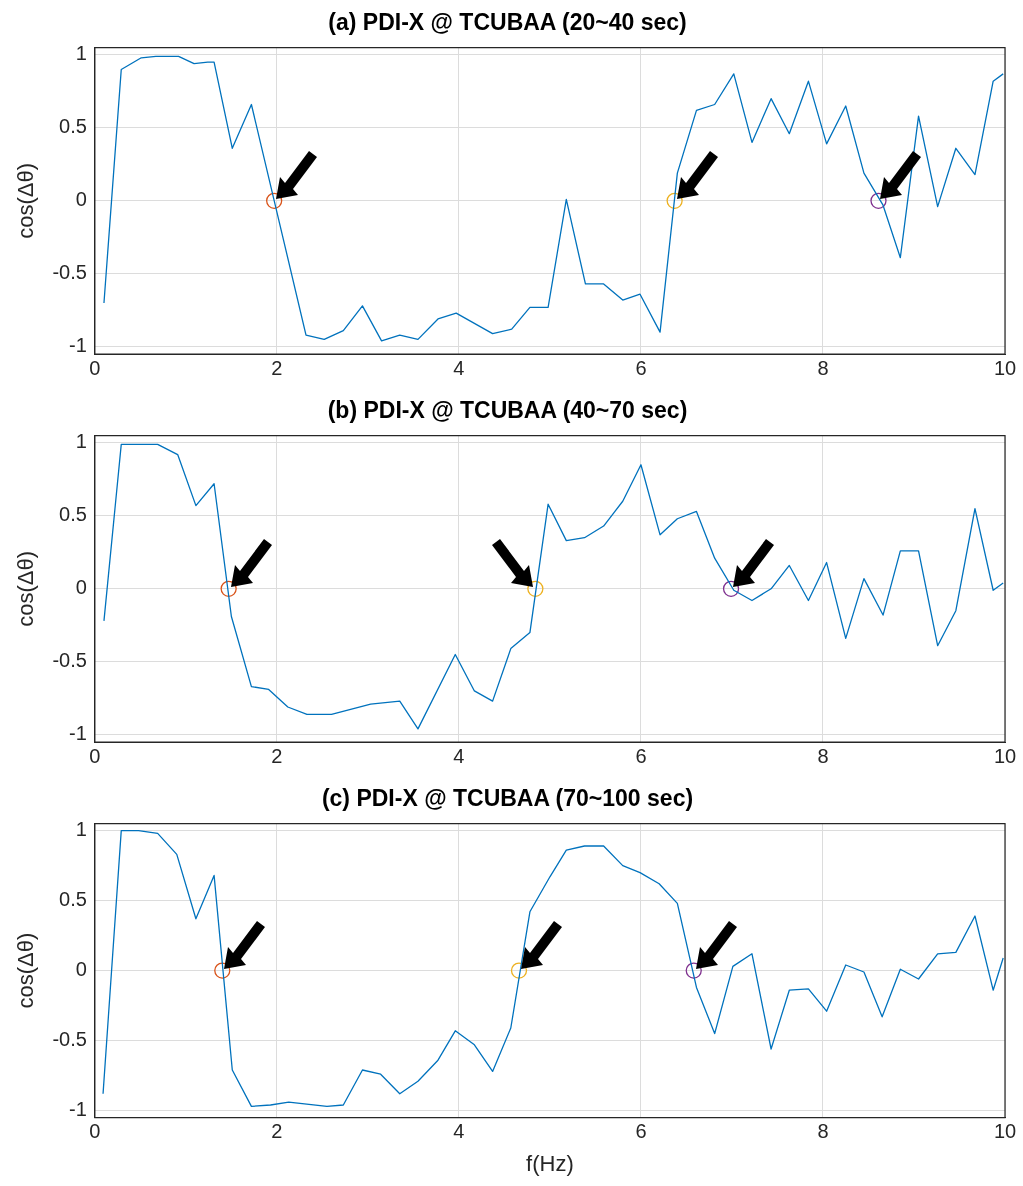  What do you see at coordinates (507, 22) in the screenshot?
I see `chart-title: (a) PDI-X @ TCUBAA (20~40 sec)` at bounding box center [507, 22].